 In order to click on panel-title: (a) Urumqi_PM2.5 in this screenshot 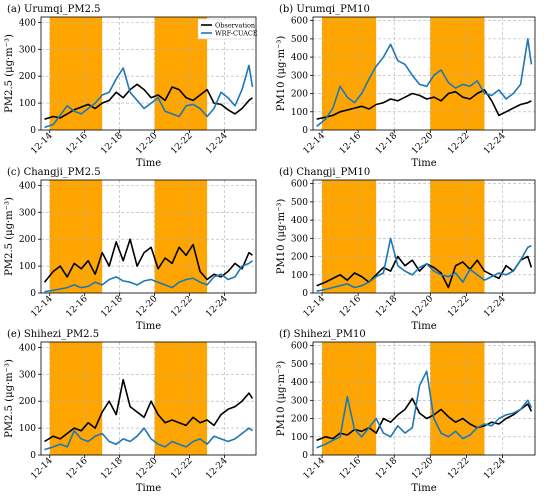, I will do `click(54, 9)`.